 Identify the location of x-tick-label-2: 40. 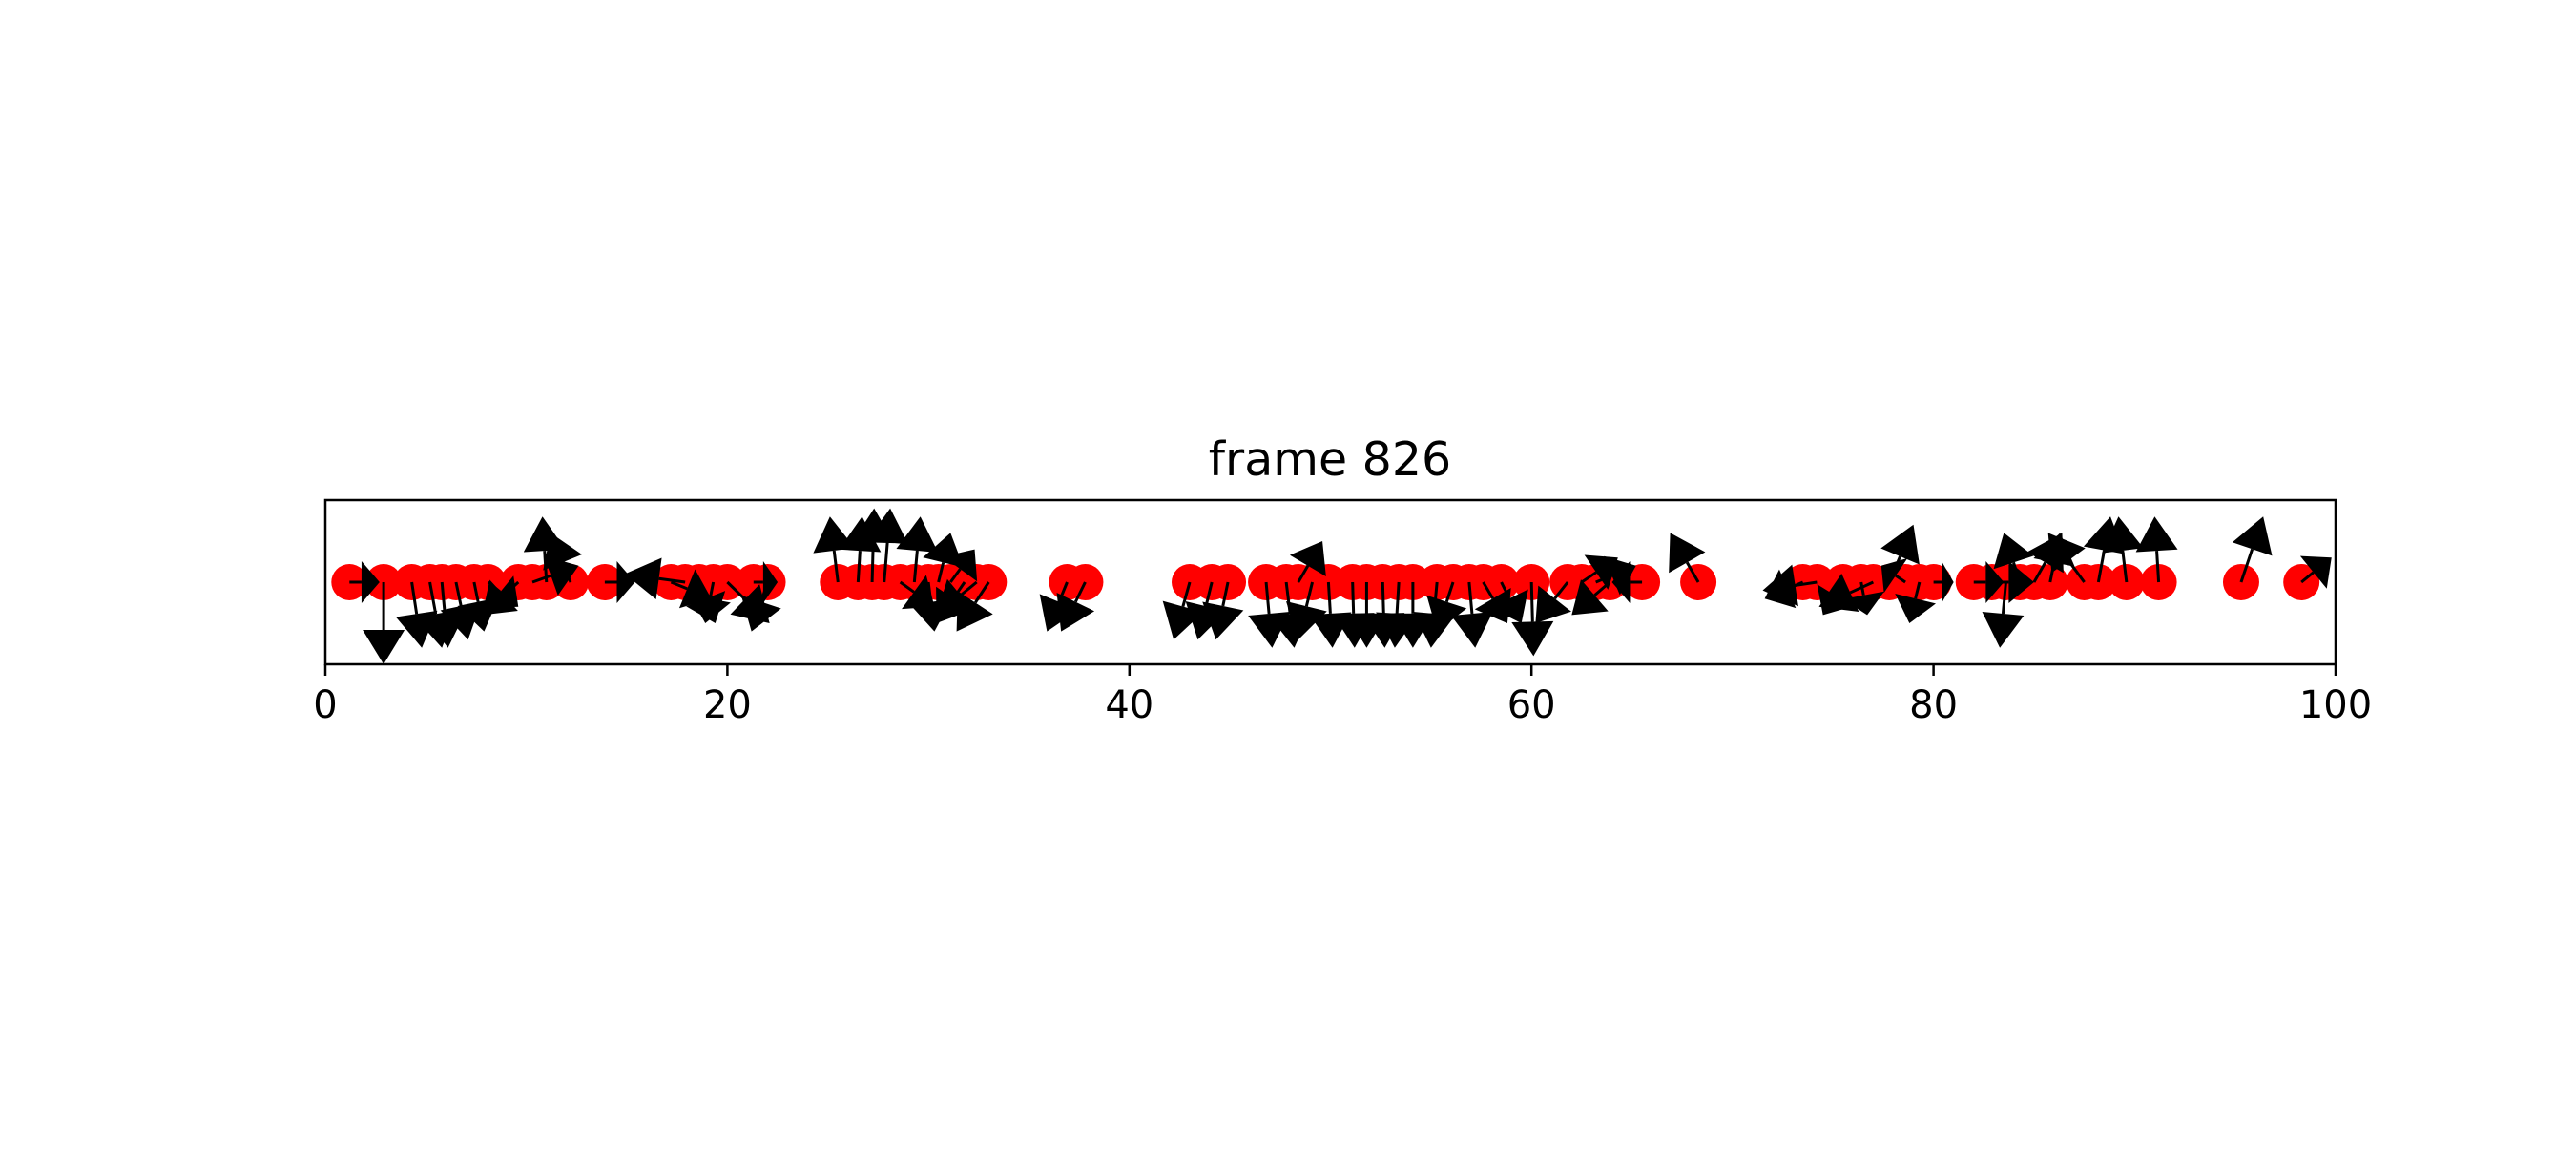
(1129, 705).